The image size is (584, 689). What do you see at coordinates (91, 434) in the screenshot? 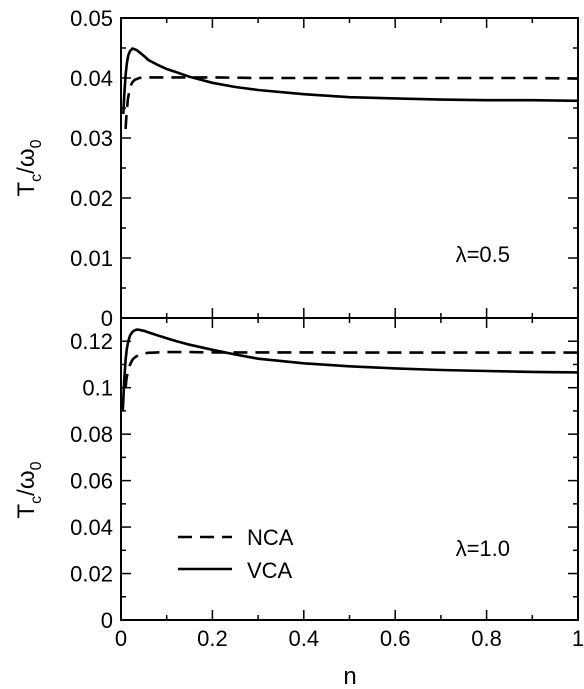
I see `bottom-y-tick-label: 0.08` at bounding box center [91, 434].